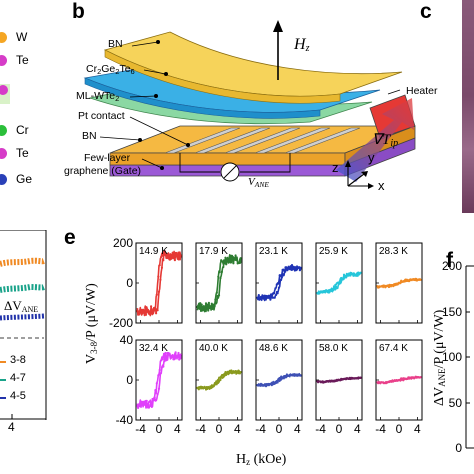 The height and width of the screenshot is (474, 474). What do you see at coordinates (159, 283) in the screenshot?
I see `subplot-14-9-K: 14.9 K` at bounding box center [159, 283].